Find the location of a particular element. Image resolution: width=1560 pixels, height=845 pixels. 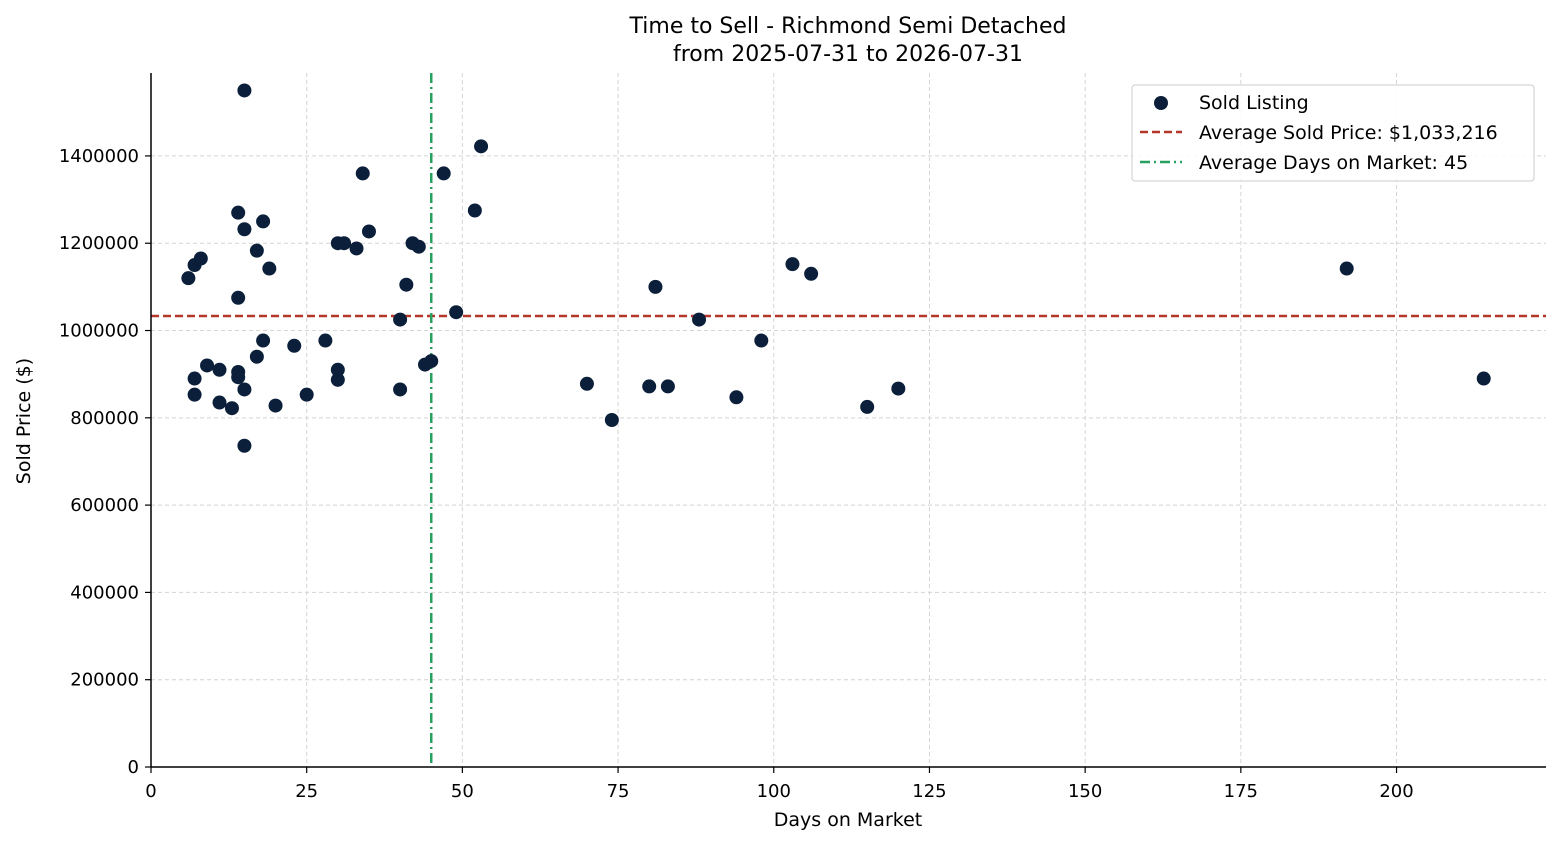

x-tick-label-5: 125 is located at coordinates (929, 791).